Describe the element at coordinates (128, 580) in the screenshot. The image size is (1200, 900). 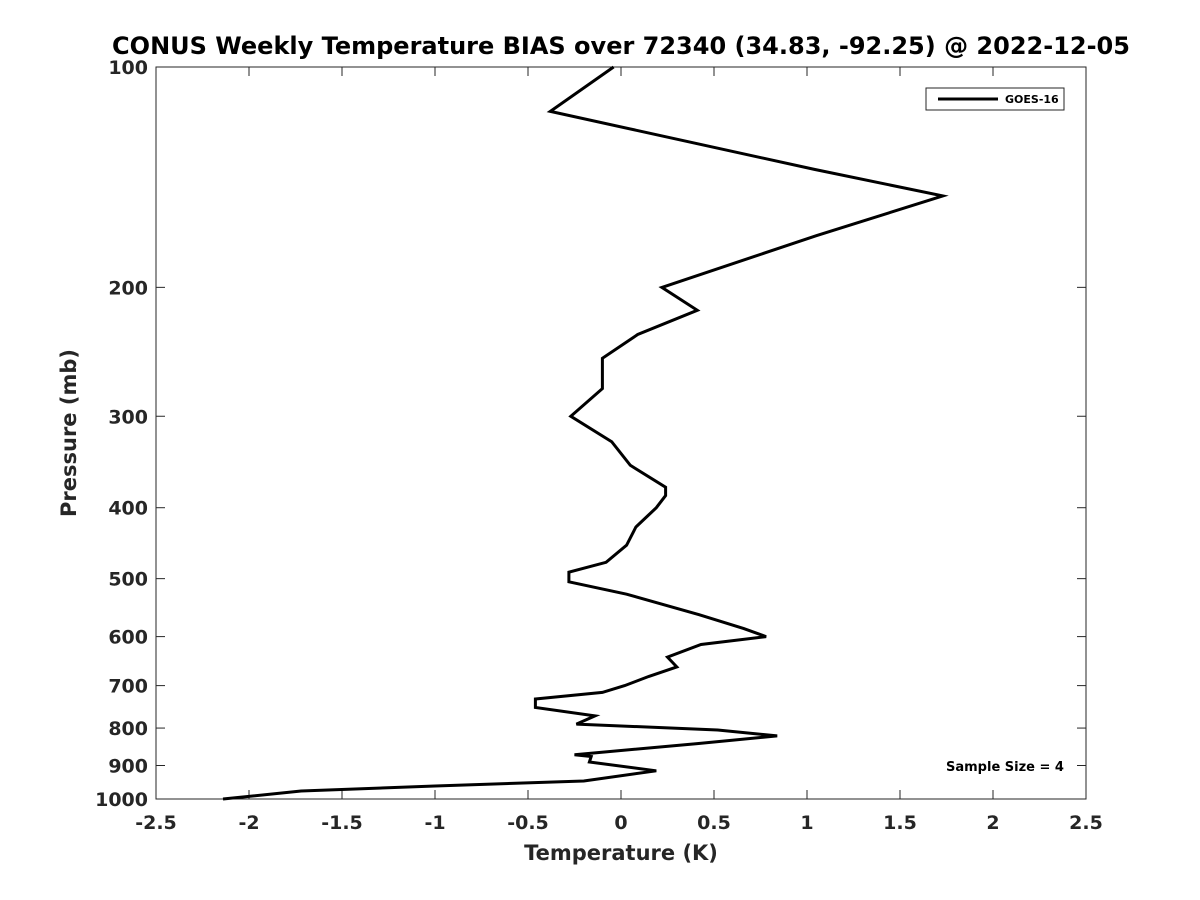
I see `y-tick-label: 500` at that location.